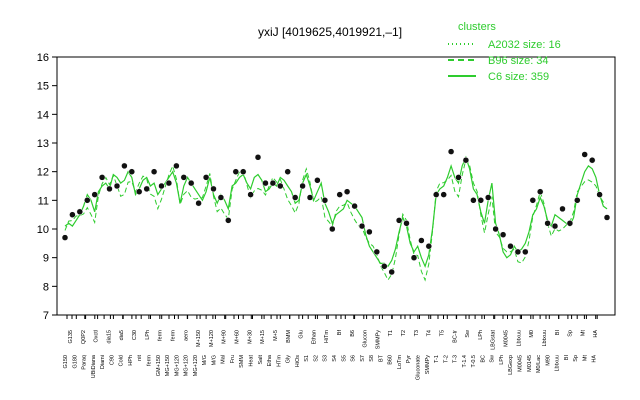  What do you see at coordinates (437, 359) in the screenshot?
I see `x-tick-label: T-1` at bounding box center [437, 359].